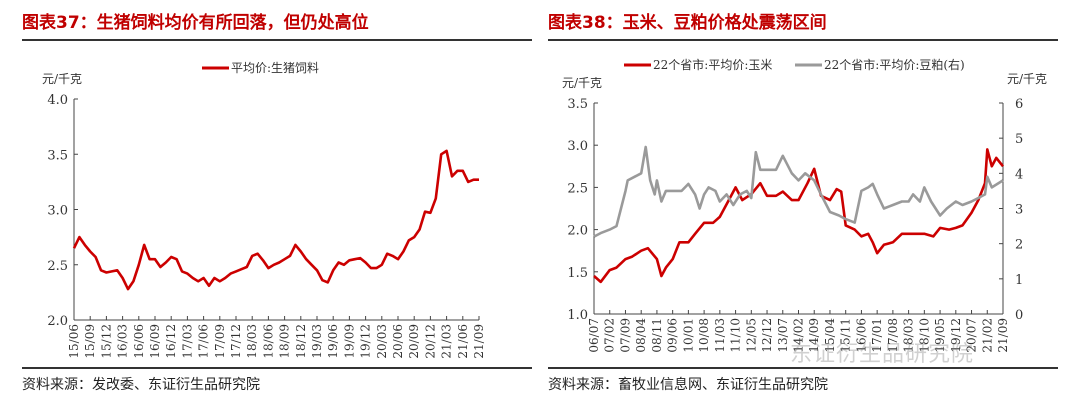 This screenshot has width=1080, height=406. Describe the element at coordinates (798, 191) in the screenshot. I see `c1-series-1-line` at that location.